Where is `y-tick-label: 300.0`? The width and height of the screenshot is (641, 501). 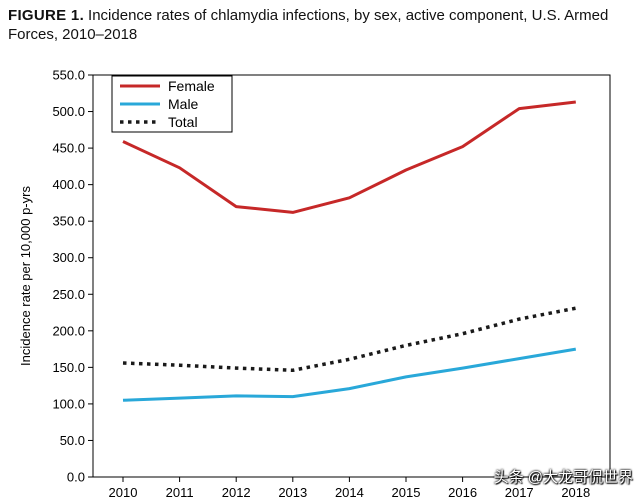 y-tick-label: 300.0 is located at coordinates (68, 257).